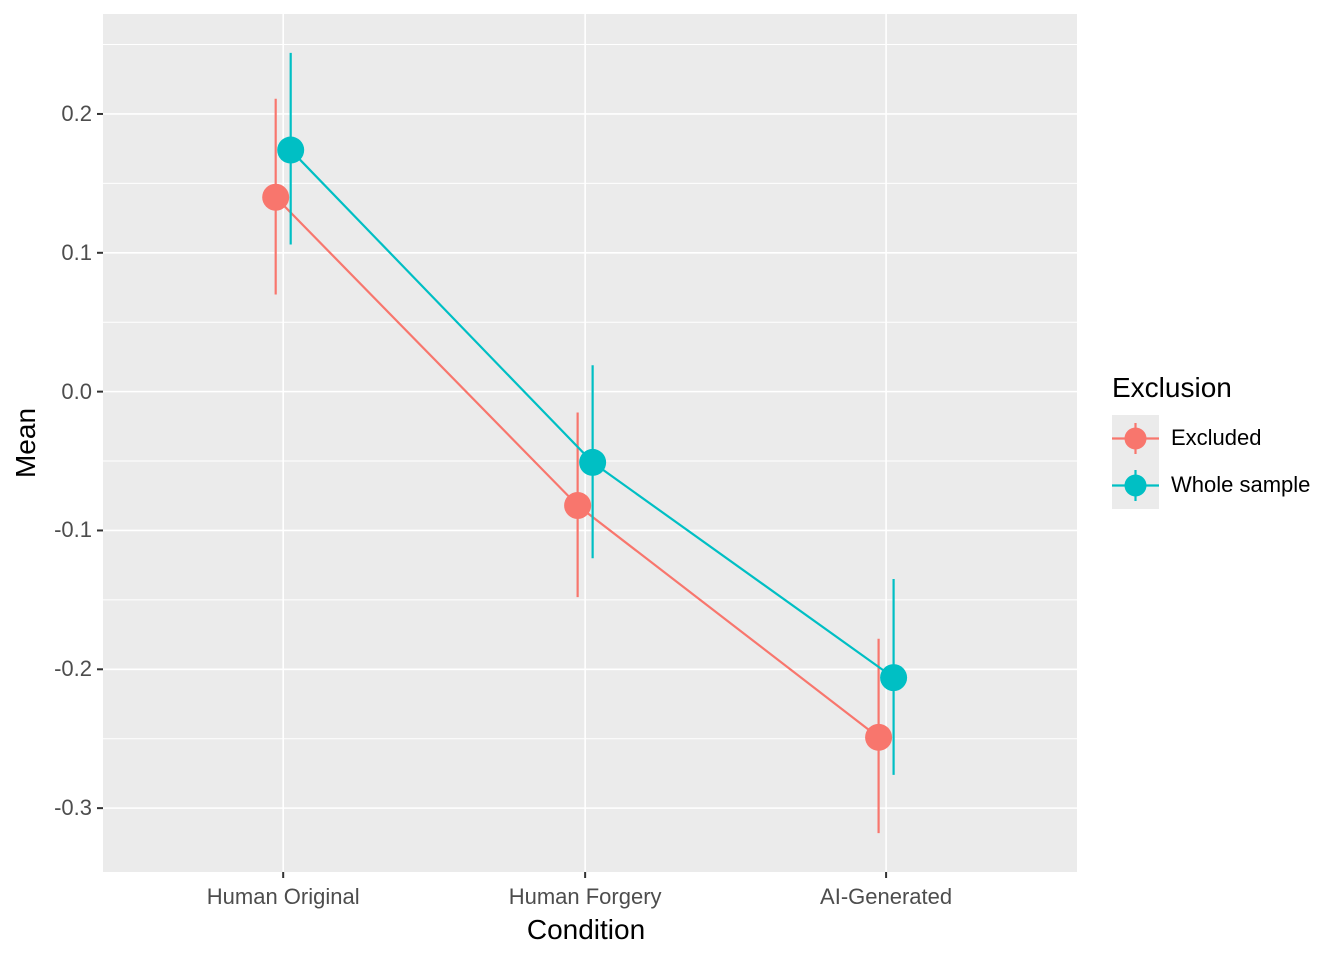 The image size is (1344, 960). What do you see at coordinates (73, 669) in the screenshot?
I see `y-tick-label: -0.2` at bounding box center [73, 669].